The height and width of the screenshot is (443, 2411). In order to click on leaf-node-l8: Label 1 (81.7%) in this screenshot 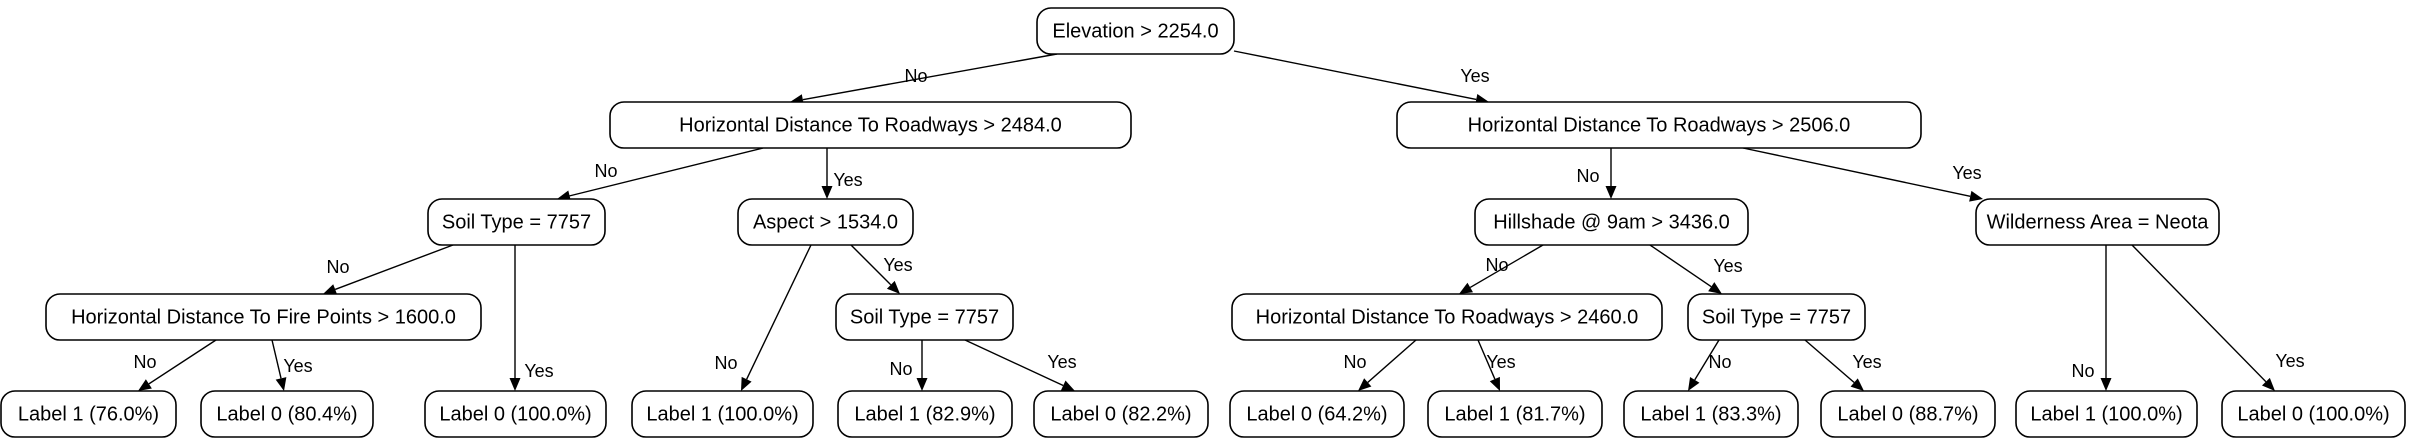, I will do `click(1515, 414)`.